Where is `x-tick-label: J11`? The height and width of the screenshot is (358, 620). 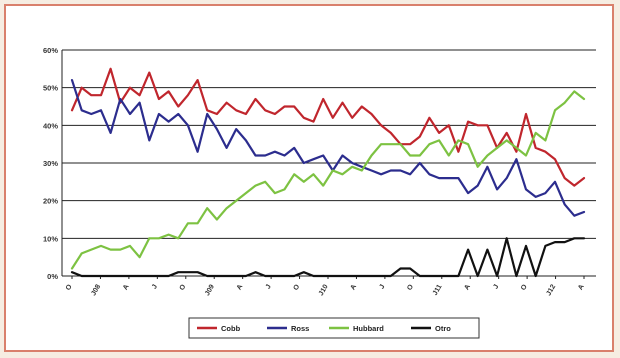
x-tick-label: J11 is located at coordinates (438, 289).